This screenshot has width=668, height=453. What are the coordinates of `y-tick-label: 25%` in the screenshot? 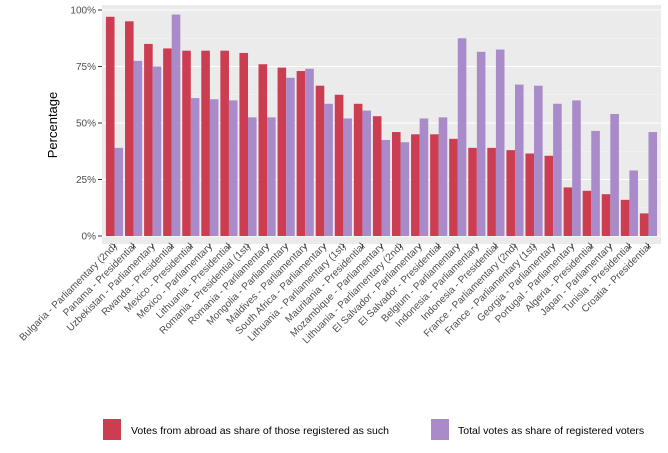 It's located at (86, 180).